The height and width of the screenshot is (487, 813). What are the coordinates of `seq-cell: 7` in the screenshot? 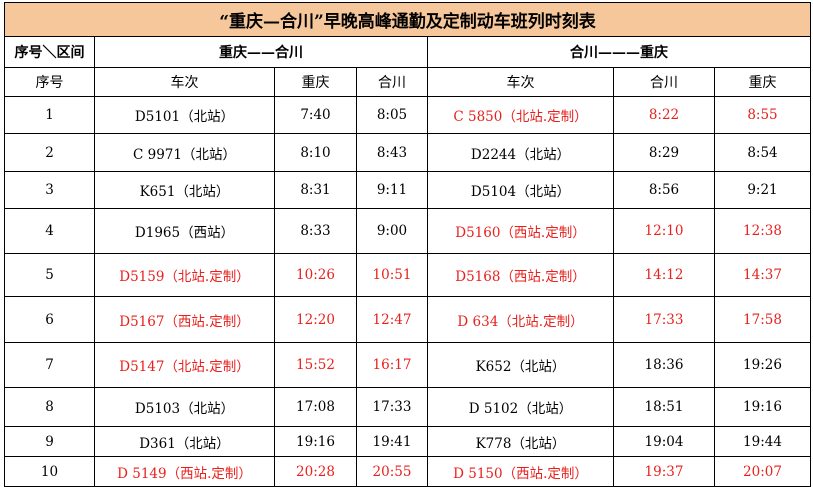 It's located at (49, 365).